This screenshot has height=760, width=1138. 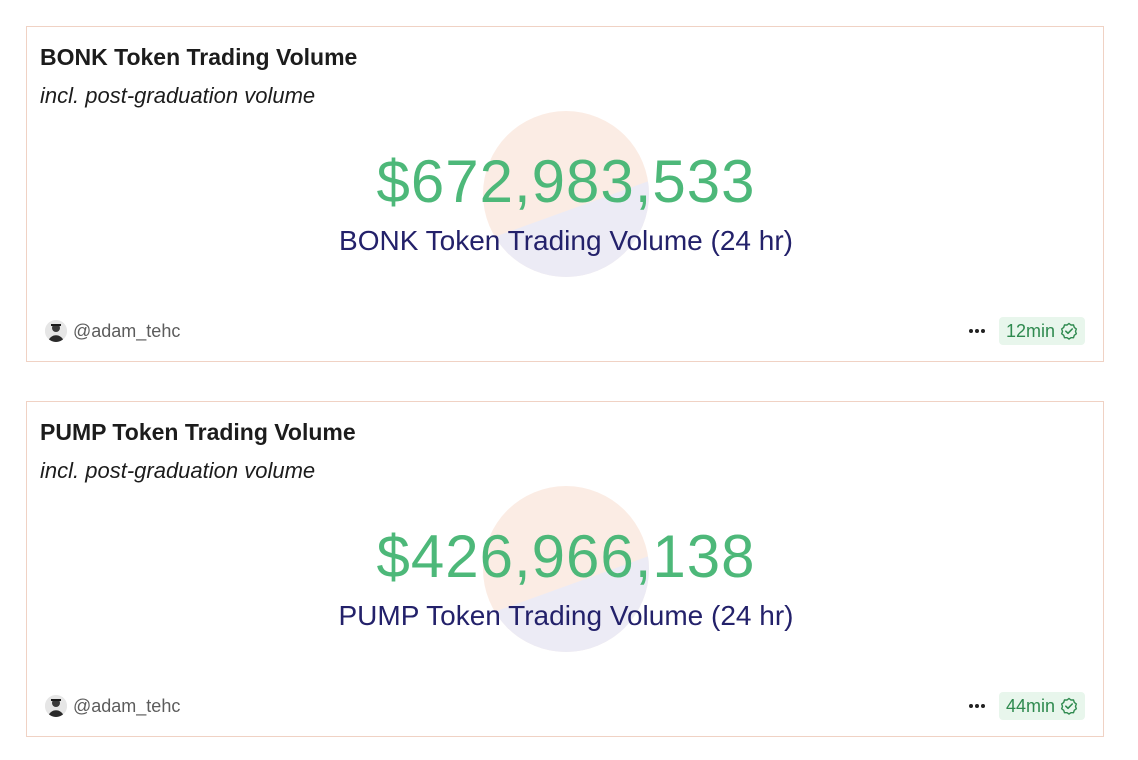 What do you see at coordinates (1030, 705) in the screenshot?
I see `age-label: 44min` at bounding box center [1030, 705].